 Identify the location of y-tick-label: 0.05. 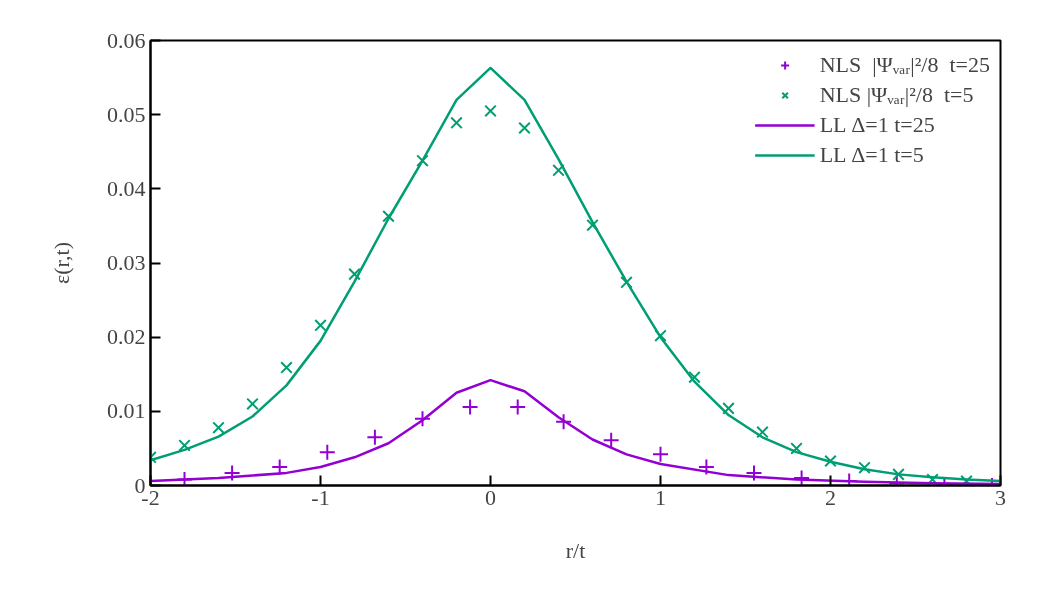
(126, 114).